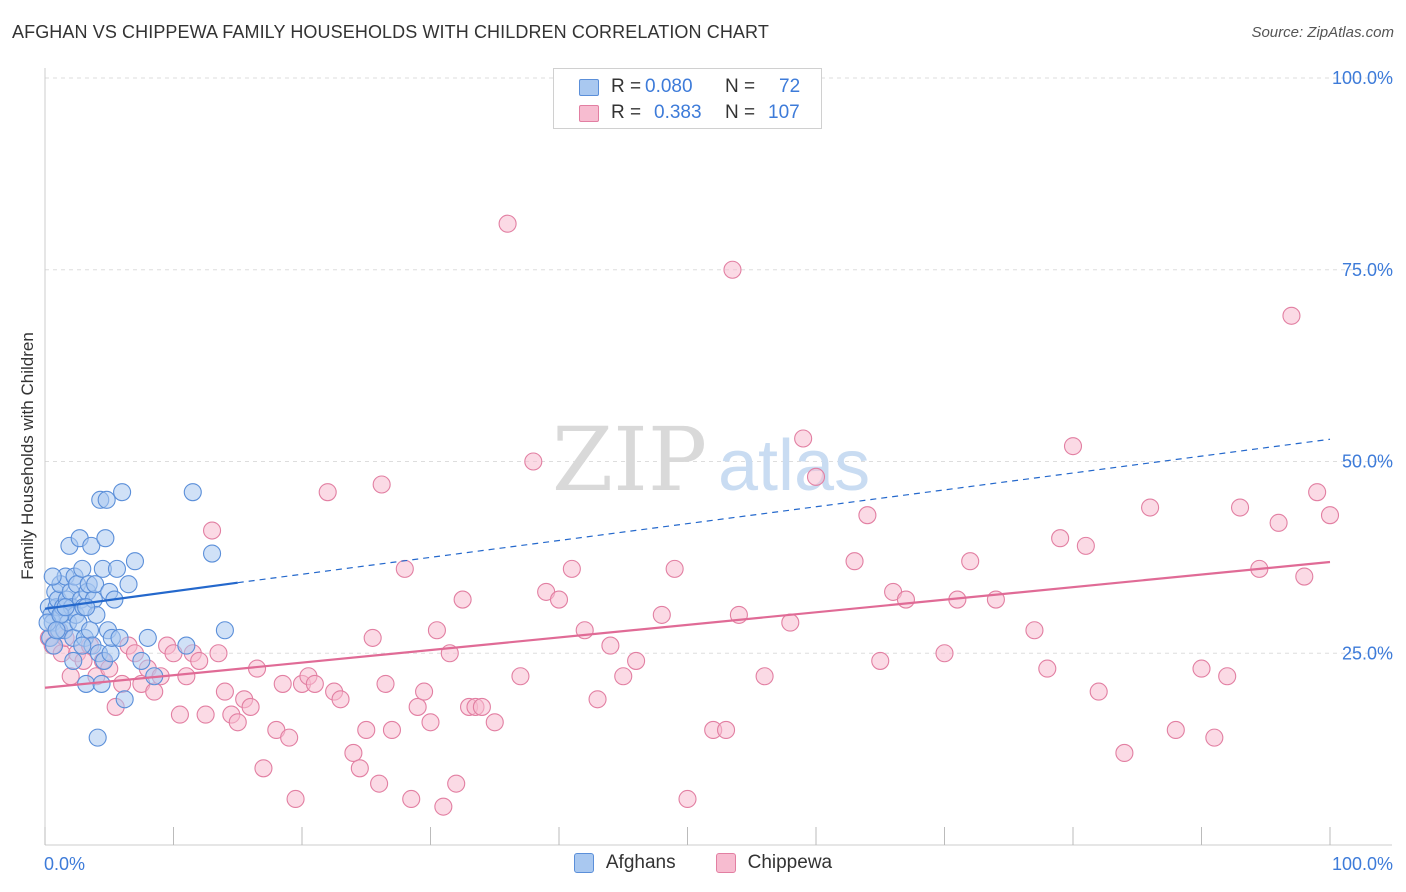 This screenshot has width=1406, height=892. I want to click on afghans-legend-label: Afghans, so click(640, 862).